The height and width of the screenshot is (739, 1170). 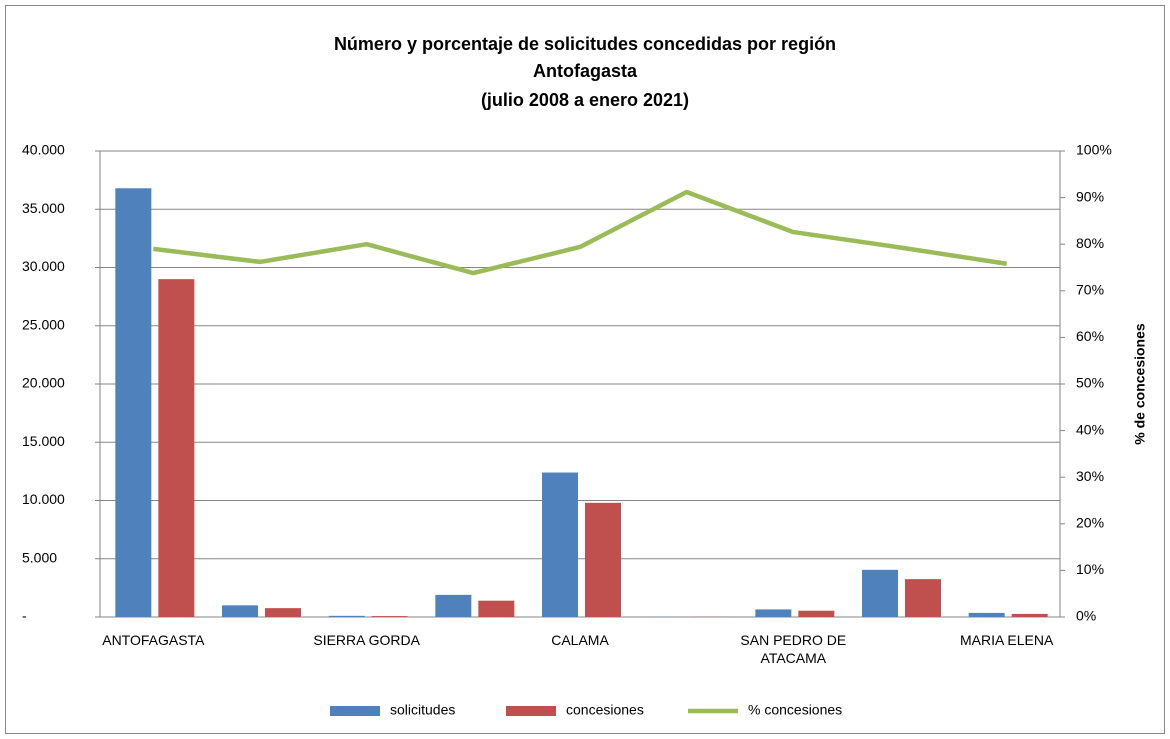 What do you see at coordinates (580, 232) in the screenshot?
I see `line` at bounding box center [580, 232].